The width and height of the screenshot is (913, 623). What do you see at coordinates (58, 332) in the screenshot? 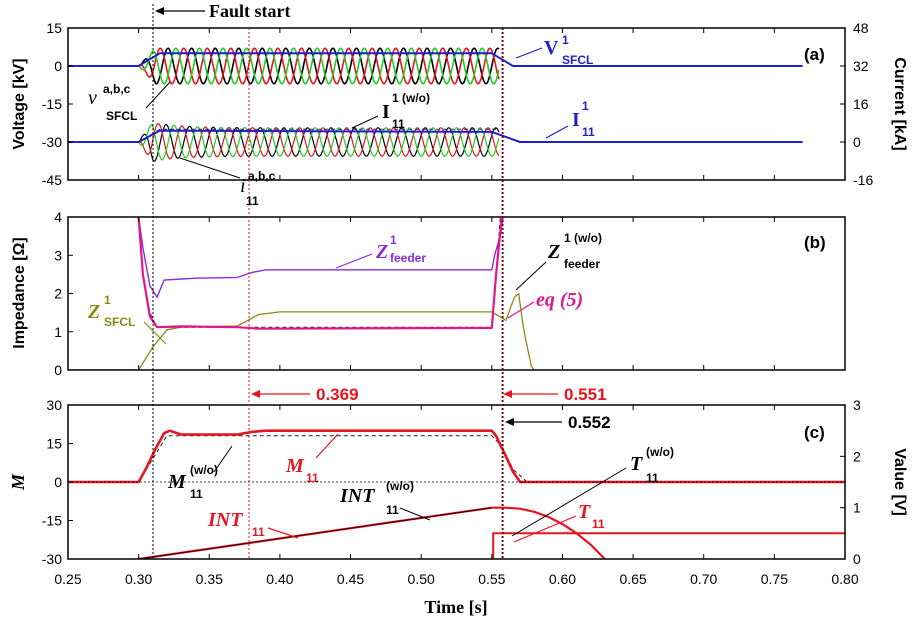
I see `y-tick-label: 1` at bounding box center [58, 332].